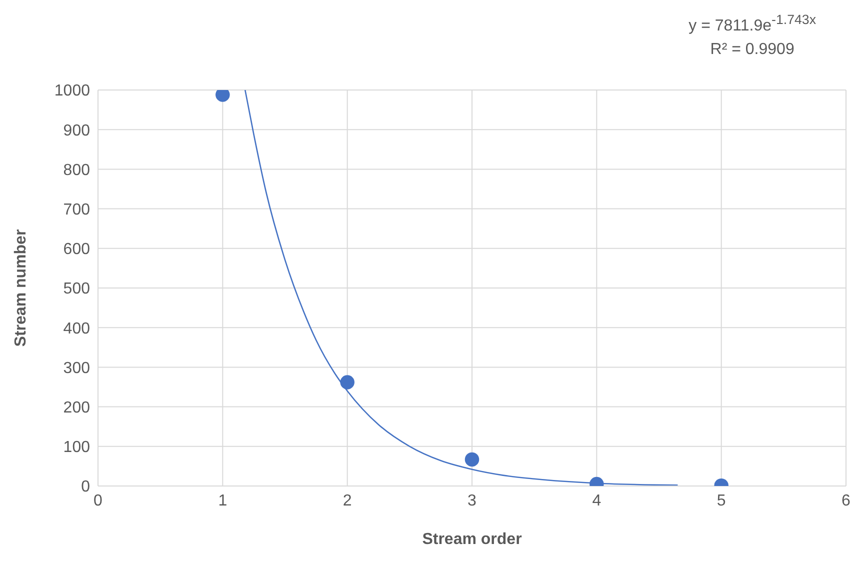 The image size is (864, 574). What do you see at coordinates (76, 368) in the screenshot?
I see `y-tick-label: 300` at bounding box center [76, 368].